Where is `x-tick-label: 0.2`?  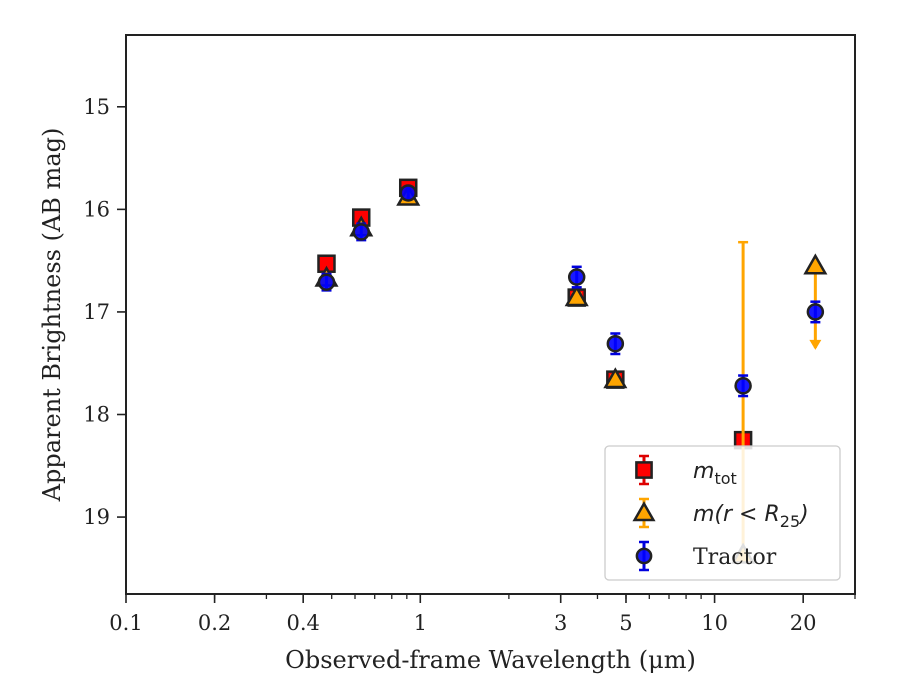 x-tick-label: 0.2 is located at coordinates (214, 623).